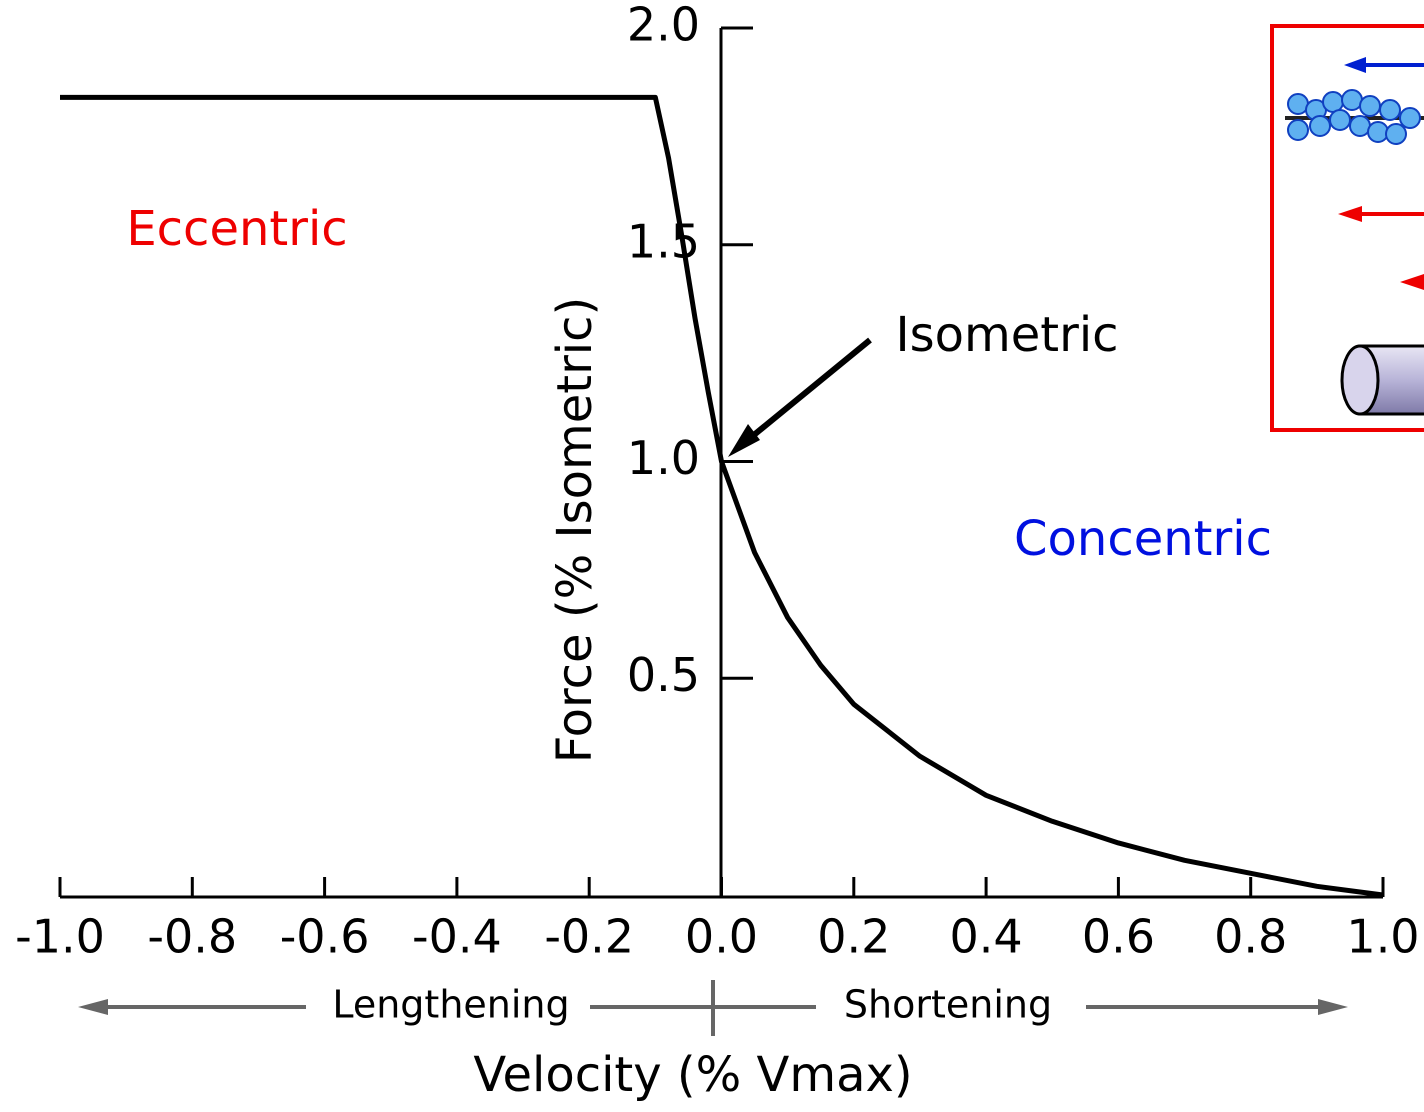 This screenshot has width=1424, height=1112. Describe the element at coordinates (804, 394) in the screenshot. I see `annotation-arrow` at that location.